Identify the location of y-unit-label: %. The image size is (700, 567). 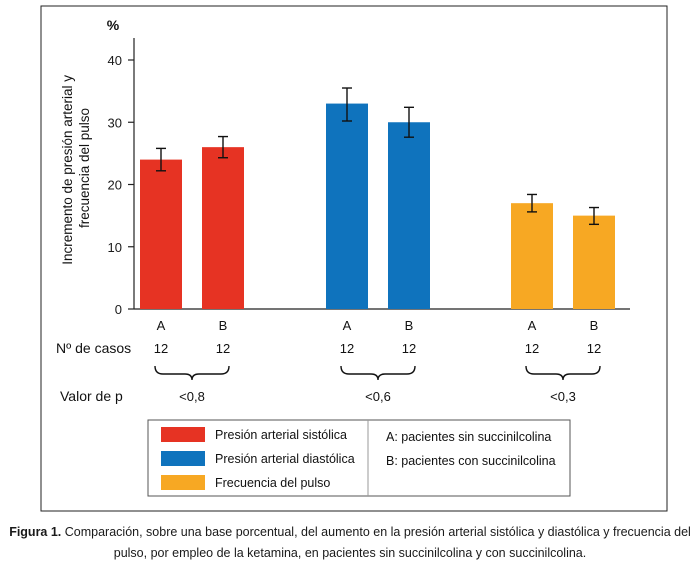
(113, 25).